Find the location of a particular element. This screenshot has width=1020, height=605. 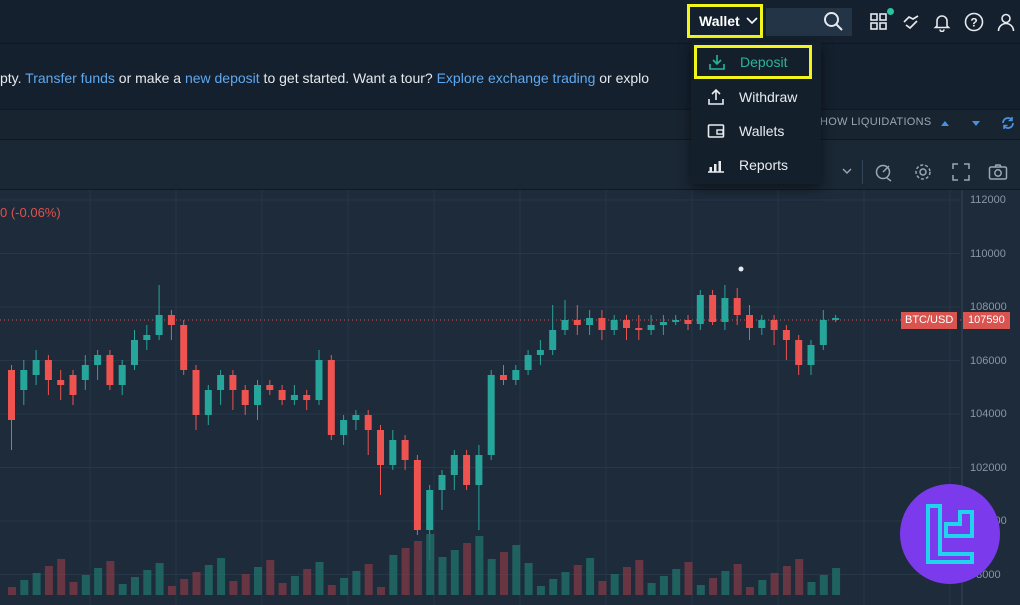

user-icon is located at coordinates (1006, 22).